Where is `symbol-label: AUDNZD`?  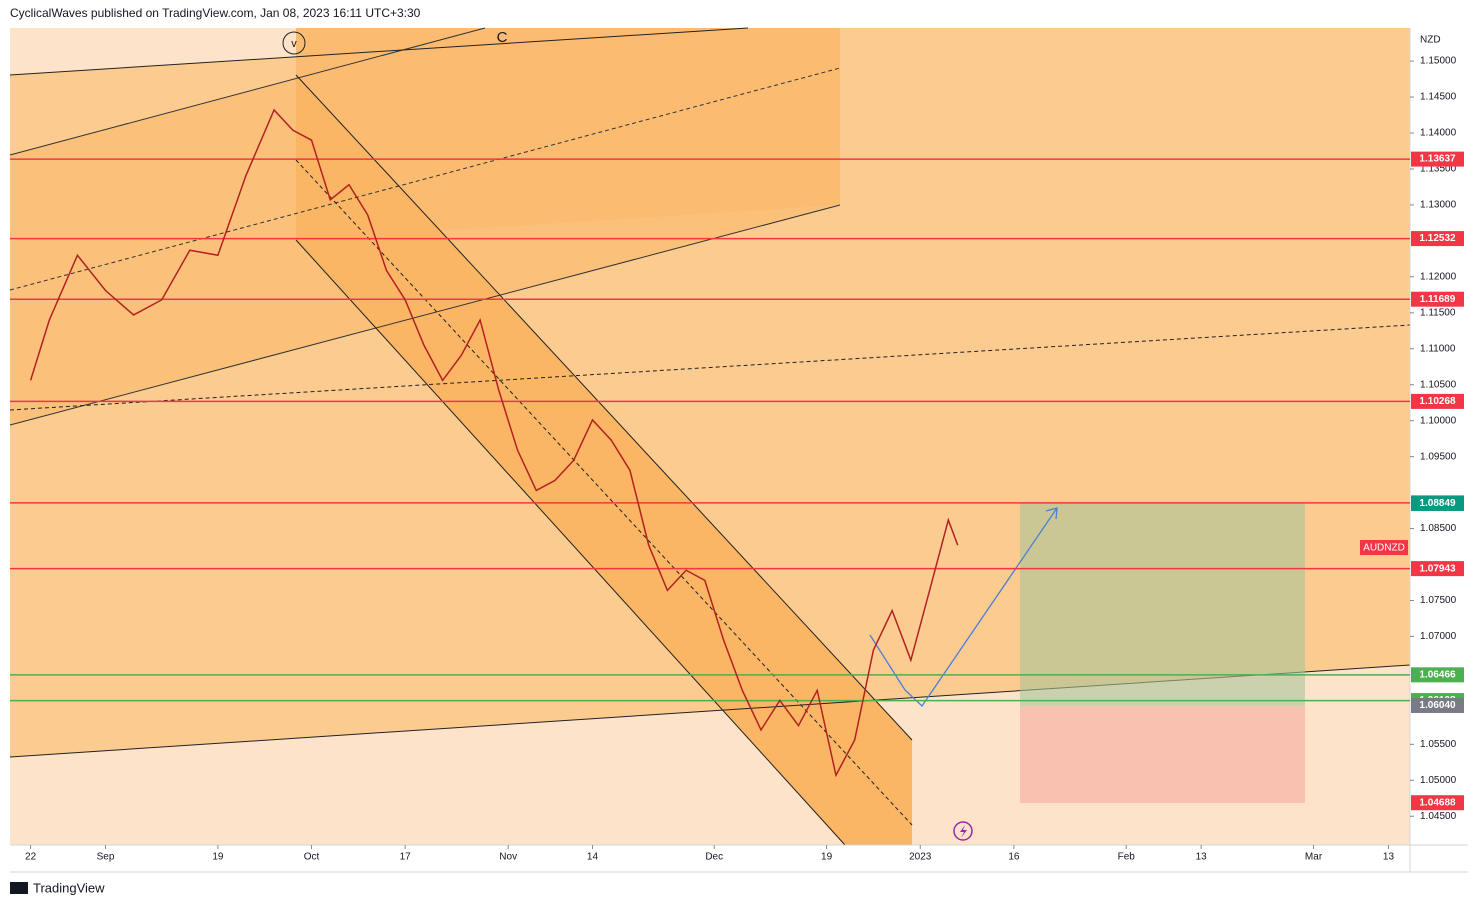
symbol-label: AUDNZD is located at coordinates (1384, 548).